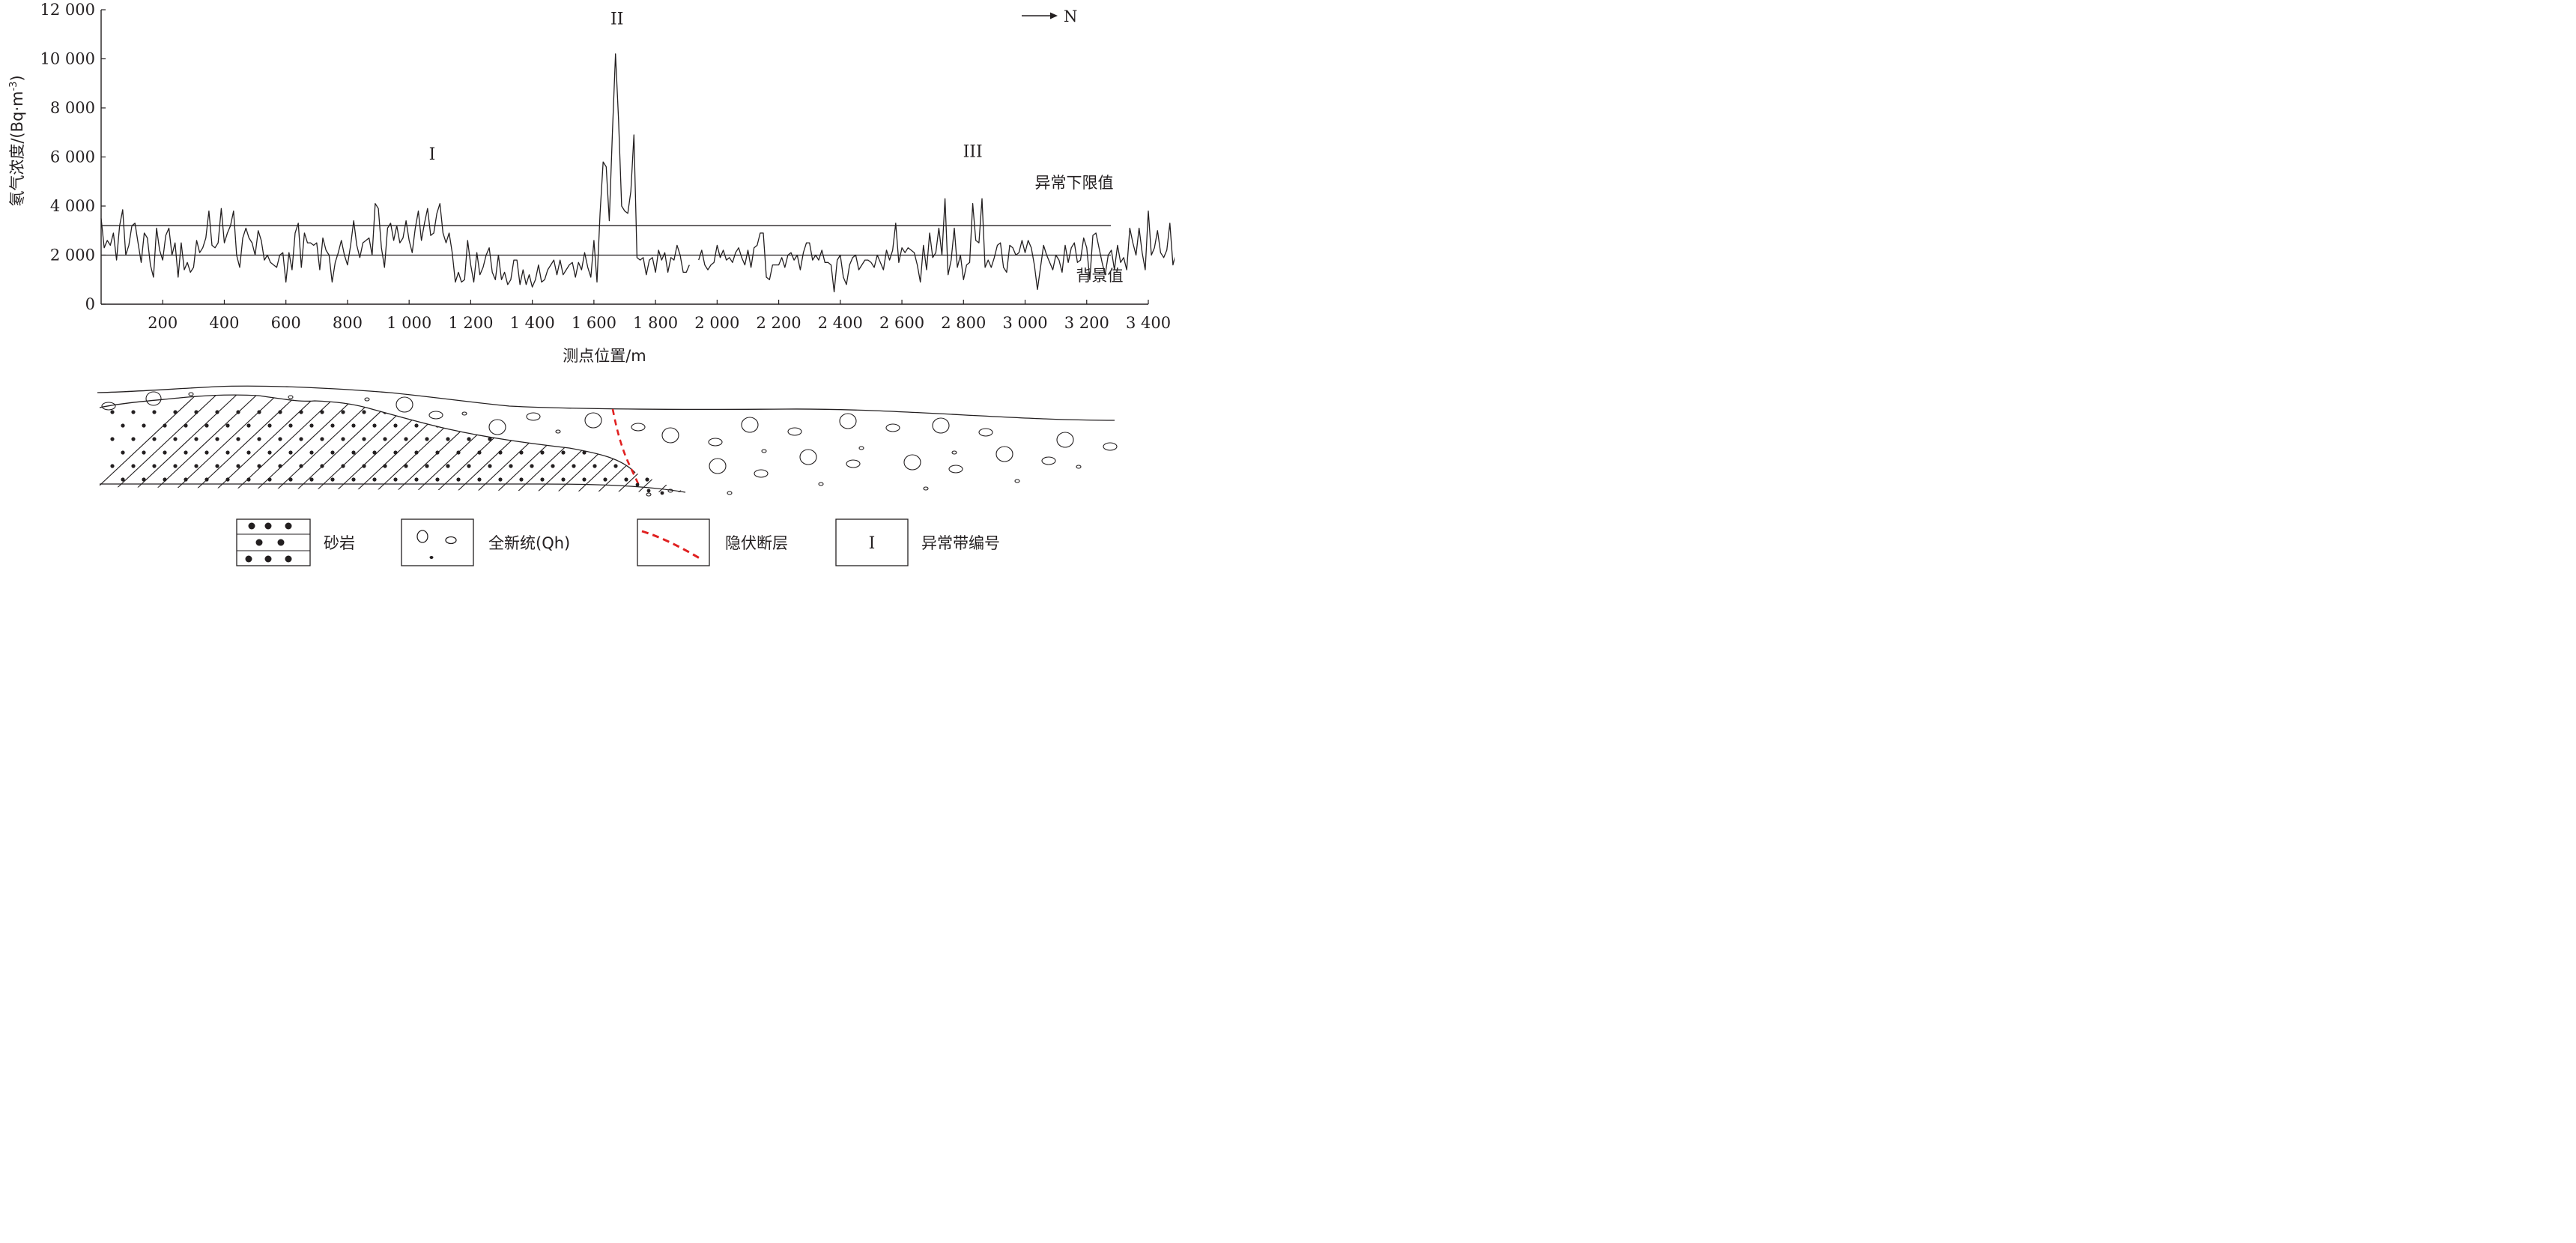 This screenshot has height=1243, width=2576. I want to click on geological-cross-section, so click(607, 441).